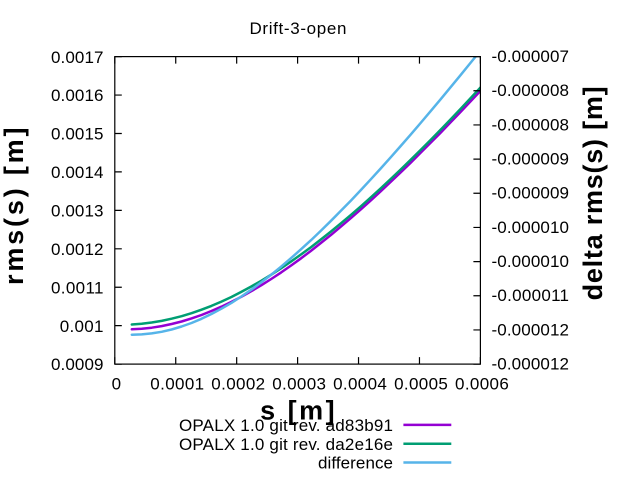 The image size is (640, 485). What do you see at coordinates (77, 211) in the screenshot?
I see `svg-text: 0.0013` at bounding box center [77, 211].